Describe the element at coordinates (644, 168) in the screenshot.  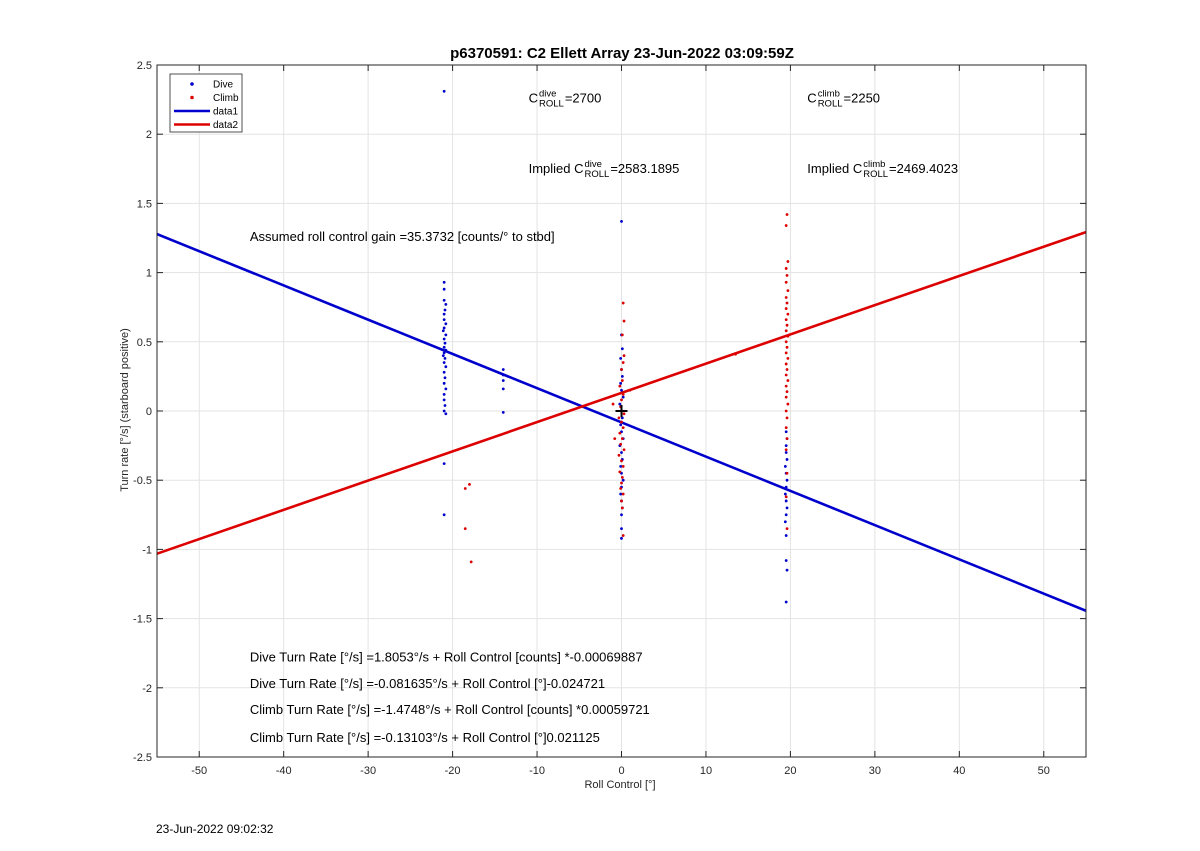
I see `annotation-value: =2583.1895` at that location.